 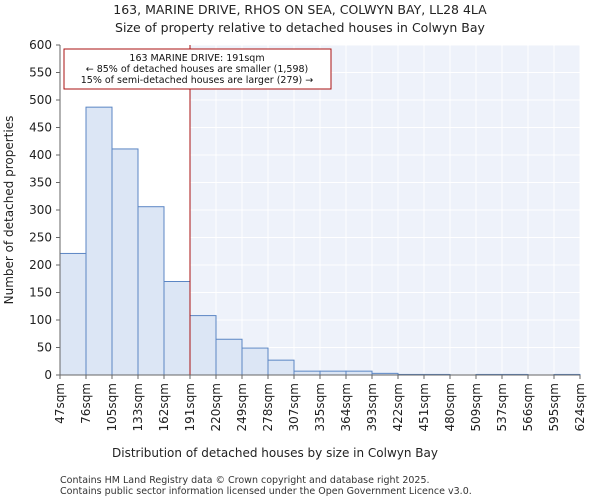 What do you see at coordinates (40, 155) in the screenshot?
I see `y-tick-label: 400` at bounding box center [40, 155].